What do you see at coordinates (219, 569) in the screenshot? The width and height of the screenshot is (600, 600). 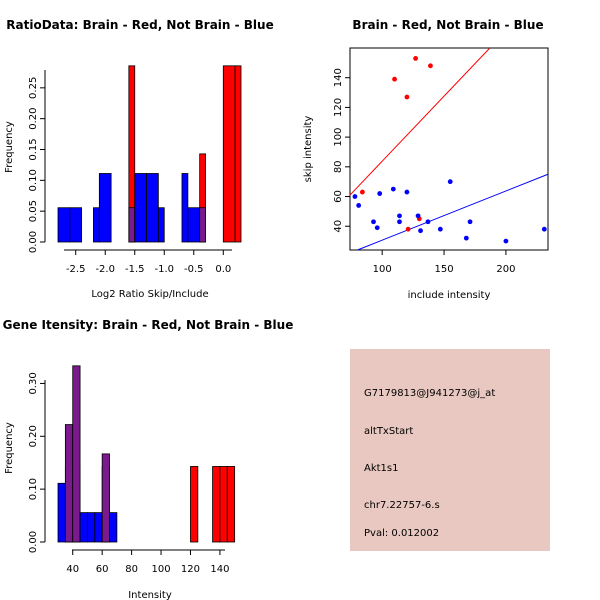 I see `intensity-histogram-x-tick-label-5: 140` at bounding box center [219, 569].